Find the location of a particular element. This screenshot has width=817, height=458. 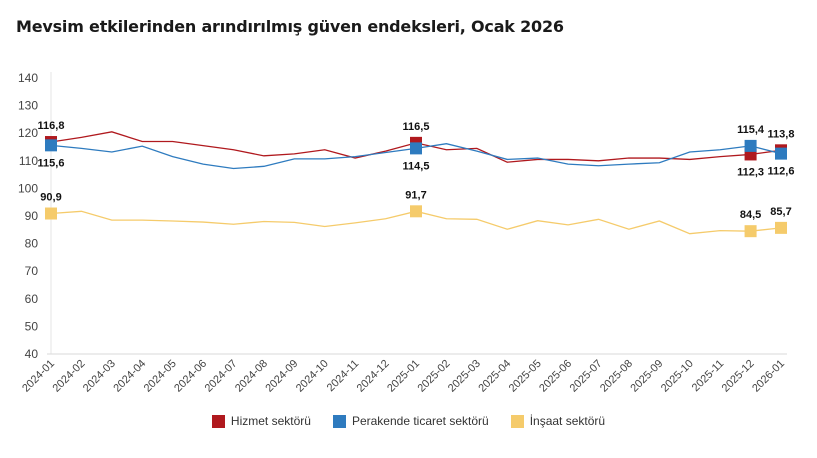

data-label: 115,6 is located at coordinates (51, 163).